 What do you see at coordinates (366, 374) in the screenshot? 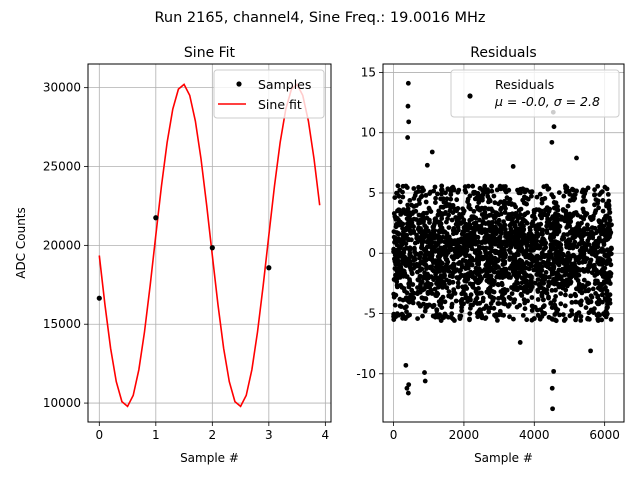
I see `residuals-y-tick-label: -10` at bounding box center [366, 374].